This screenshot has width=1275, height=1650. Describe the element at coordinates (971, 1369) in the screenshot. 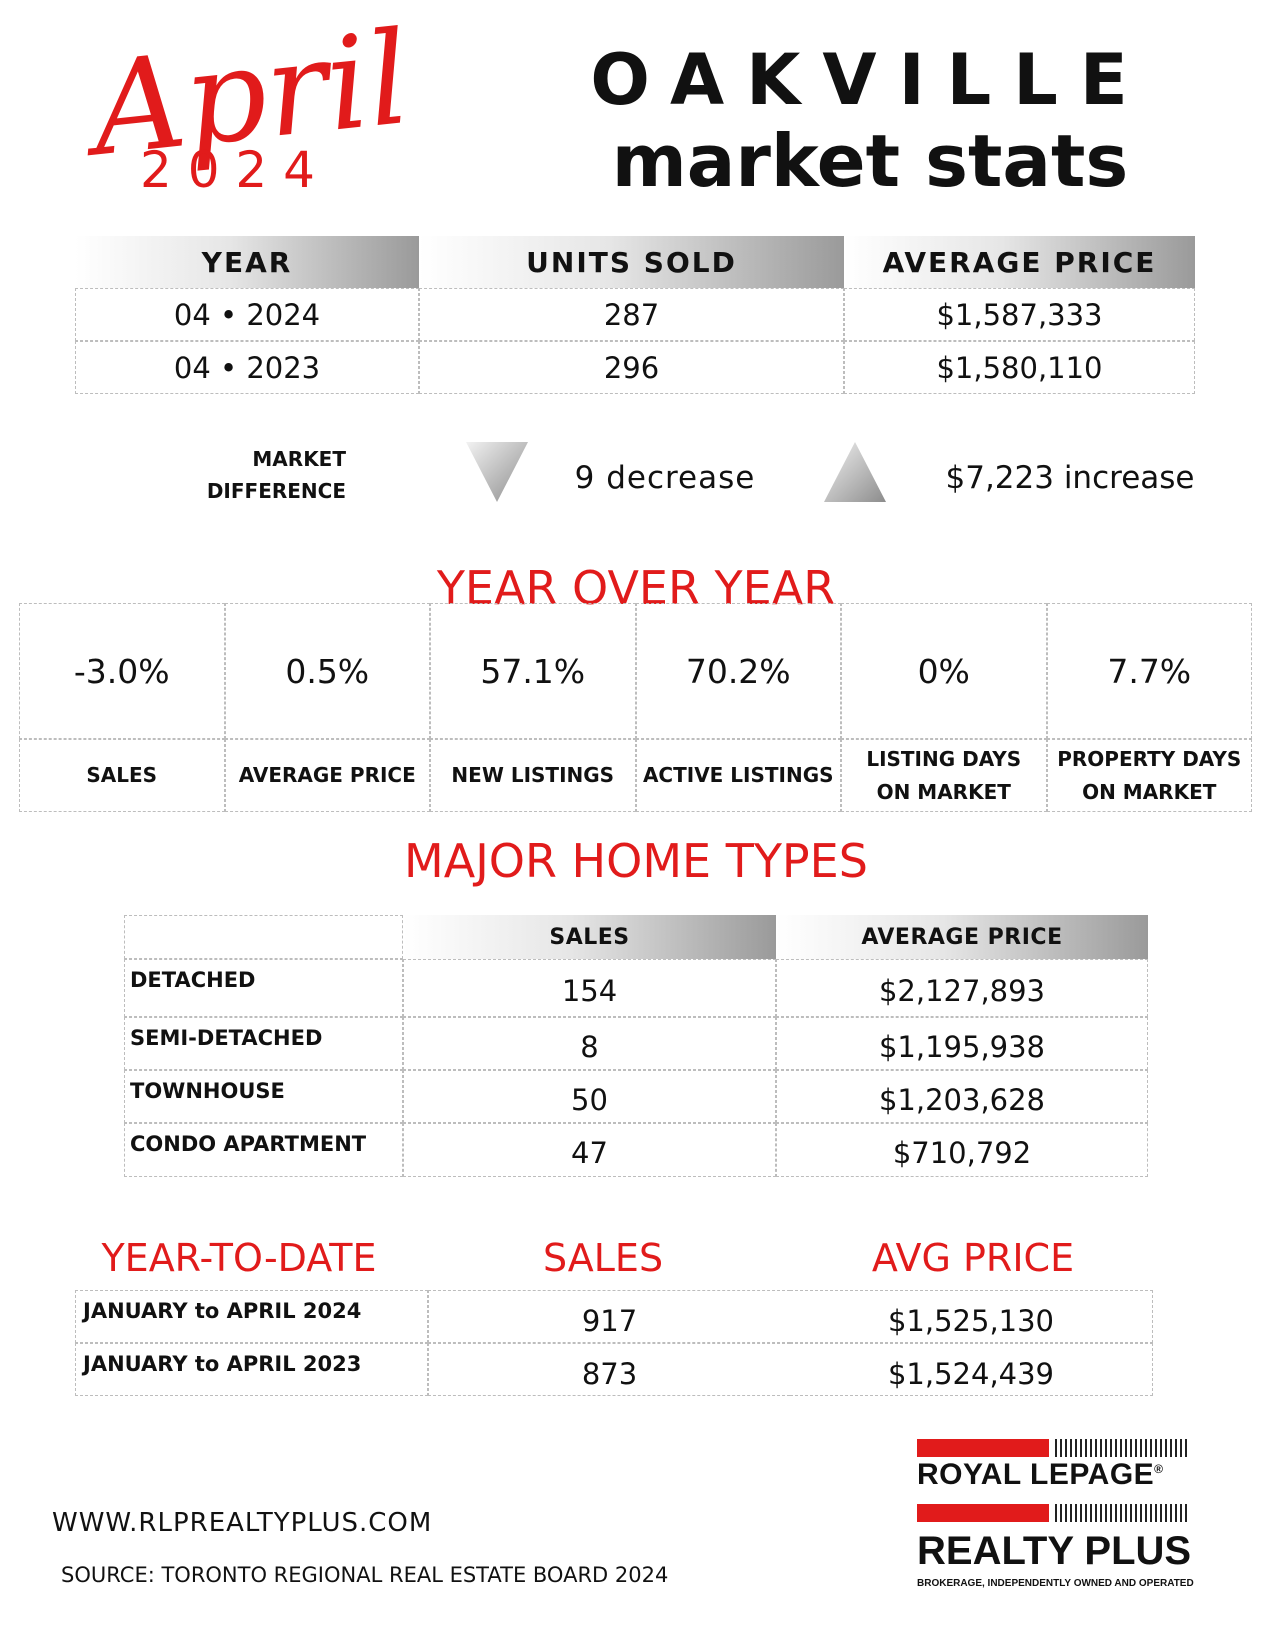

I see `table-cell: $1,524,439` at that location.